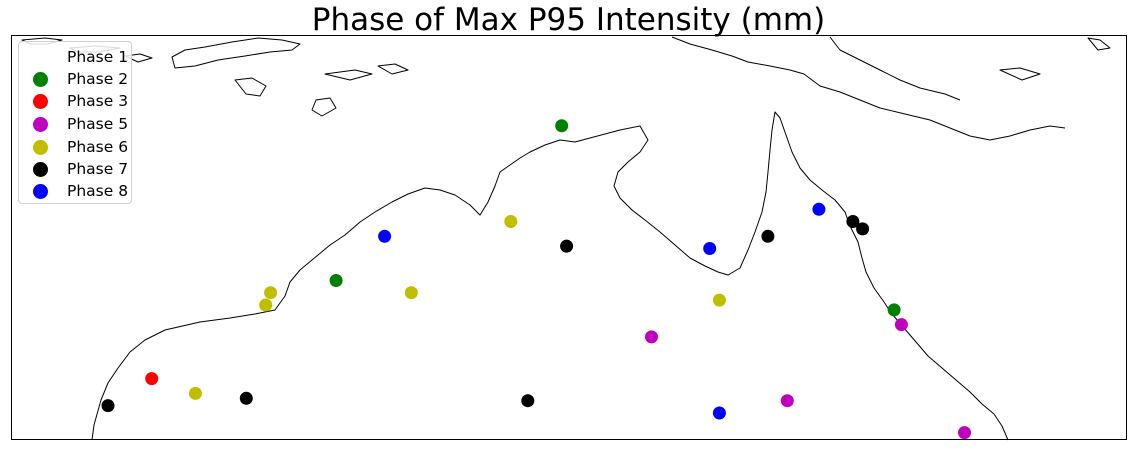 This screenshot has width=1137, height=450. I want to click on new-guinea-coast, so click(868, 88).